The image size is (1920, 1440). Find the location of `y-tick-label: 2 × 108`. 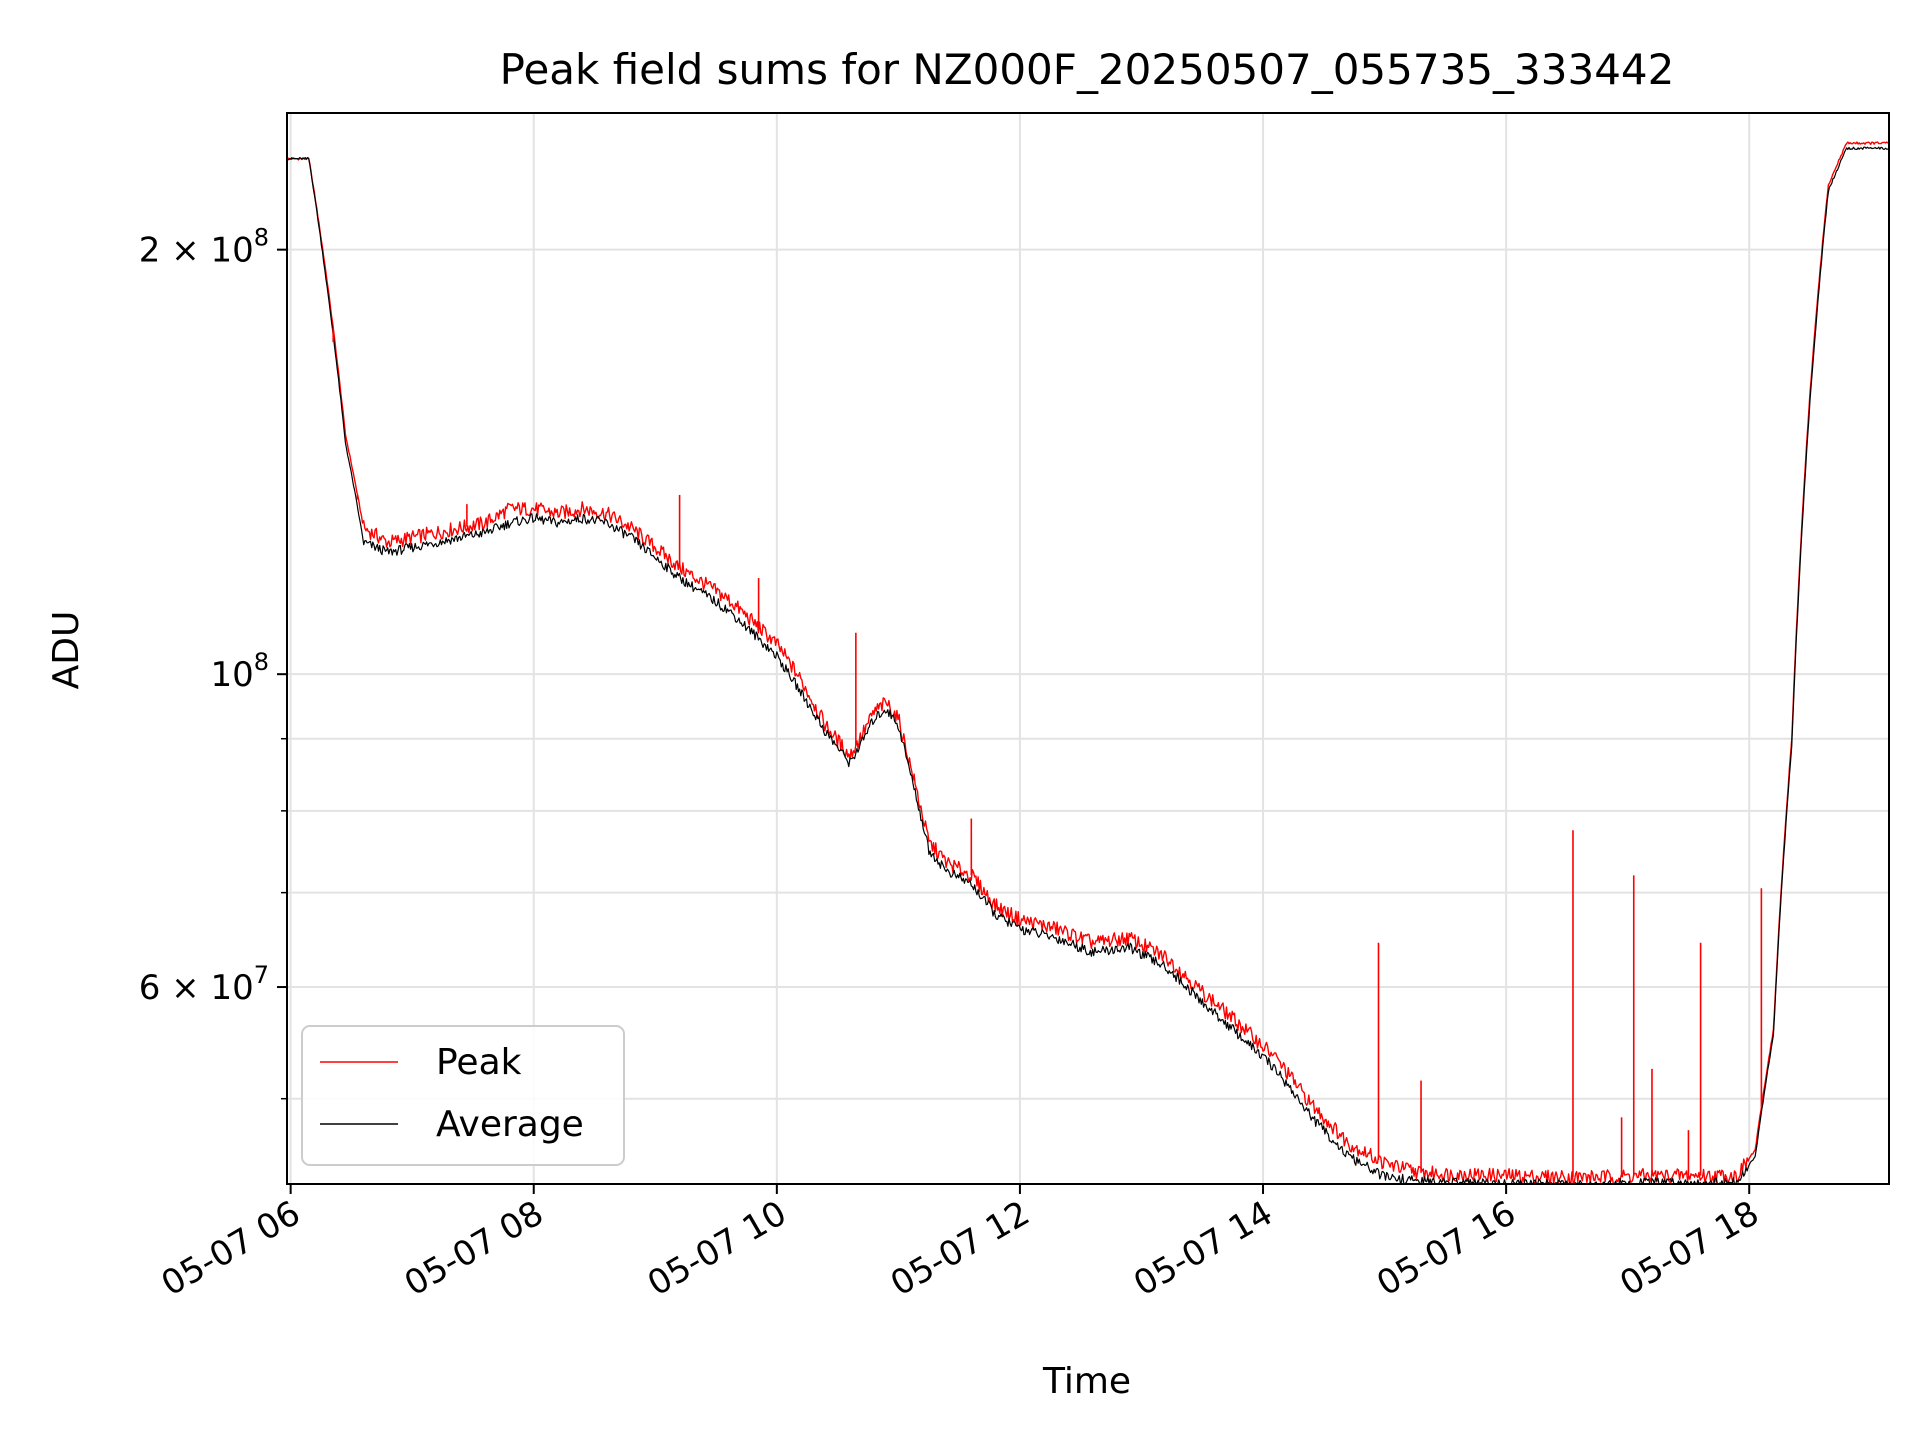

y-tick-label: 2 × 108 is located at coordinates (204, 247).